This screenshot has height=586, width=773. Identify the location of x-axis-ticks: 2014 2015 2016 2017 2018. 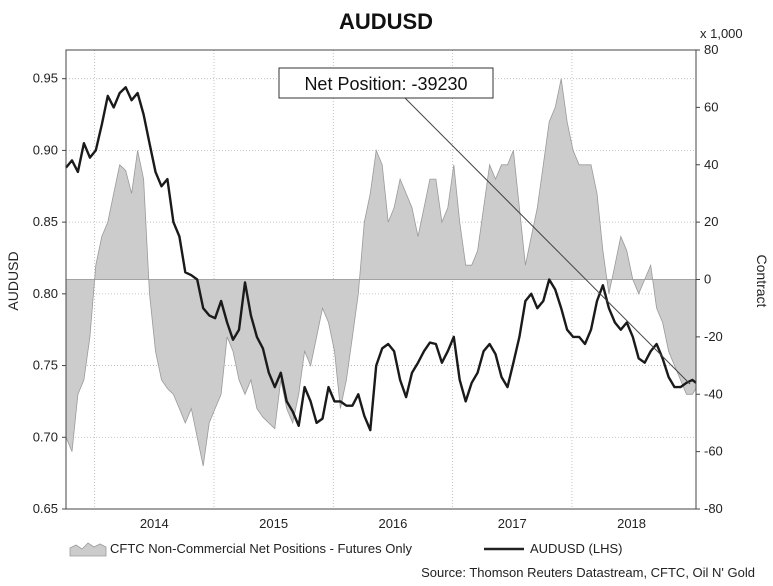
(393, 523).